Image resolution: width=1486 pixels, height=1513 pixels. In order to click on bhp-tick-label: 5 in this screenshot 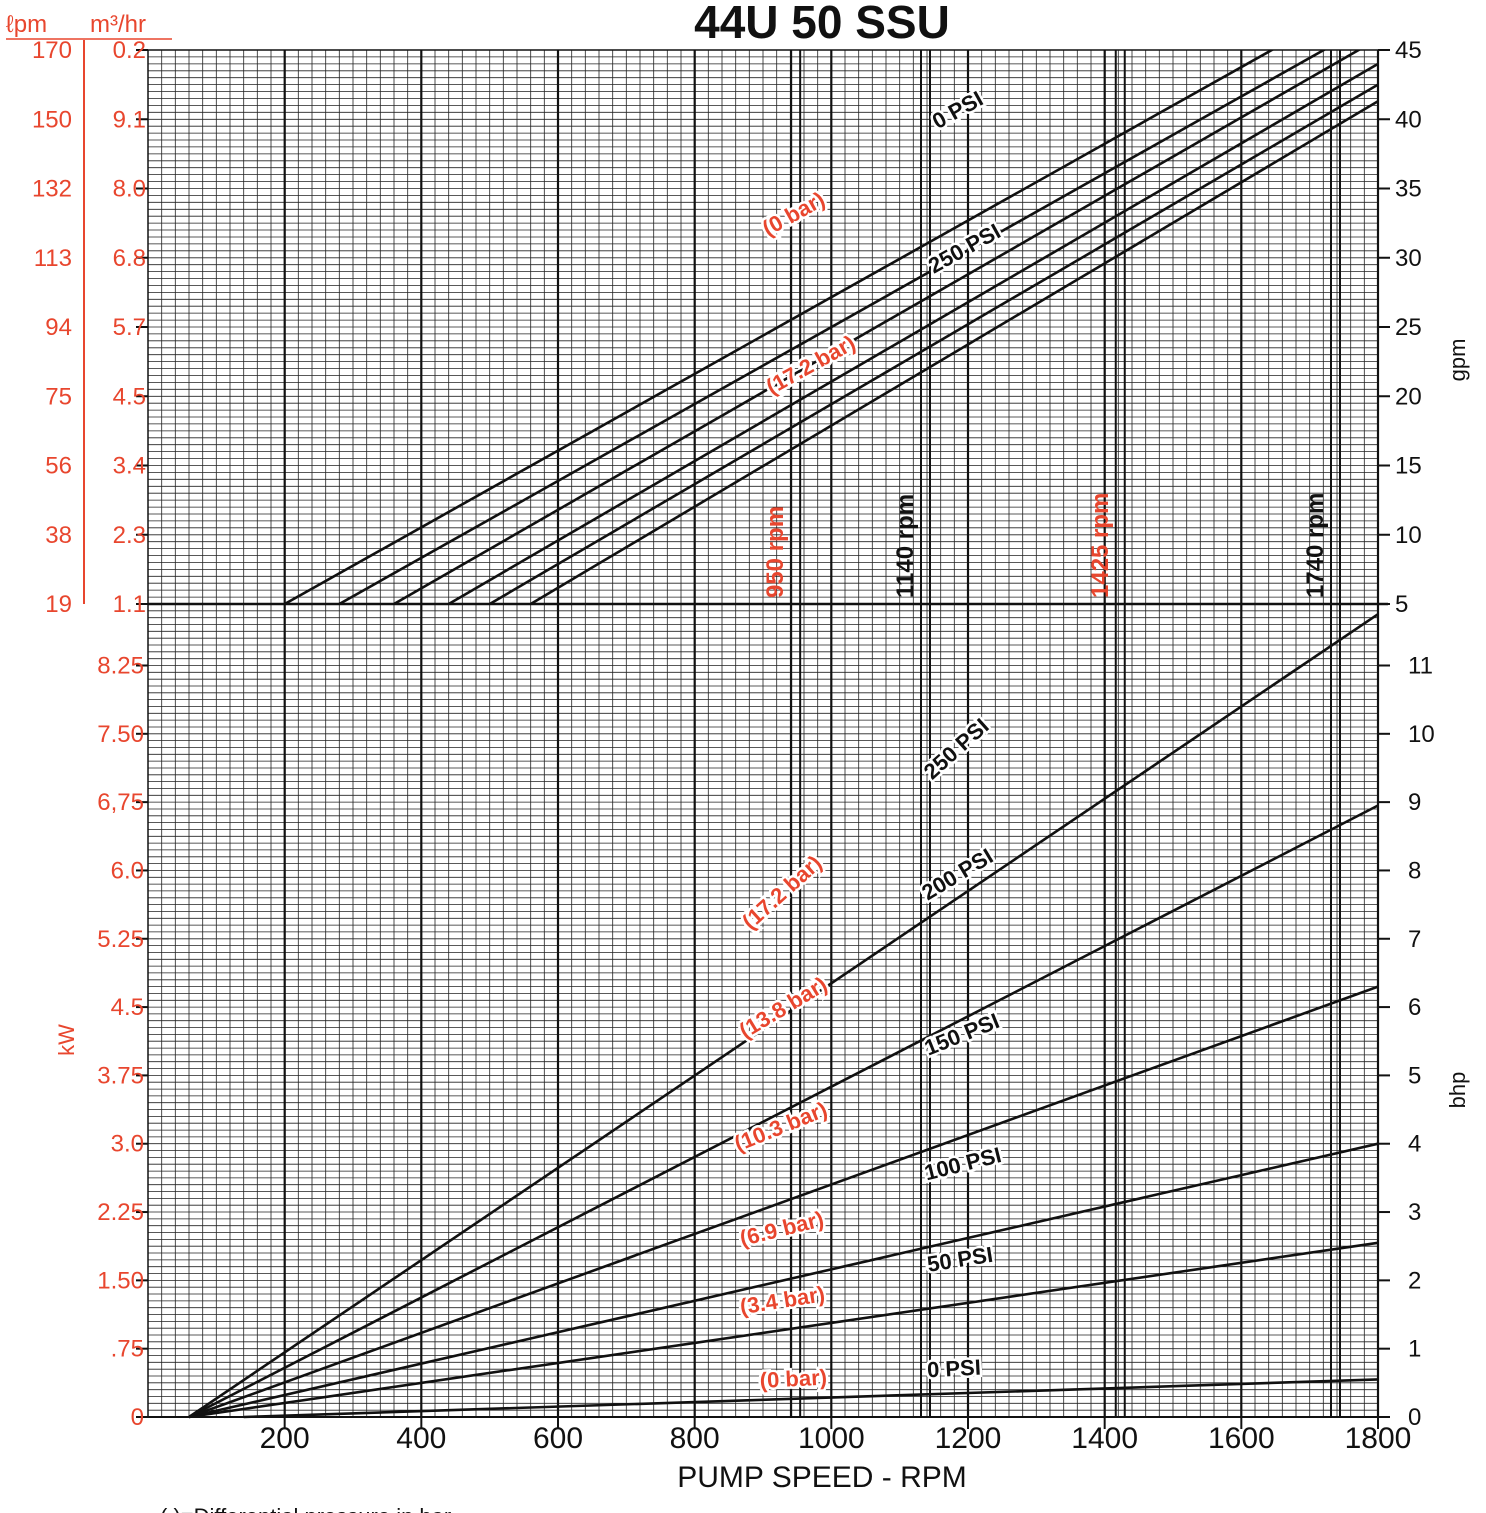, I will do `click(1414, 1075)`.